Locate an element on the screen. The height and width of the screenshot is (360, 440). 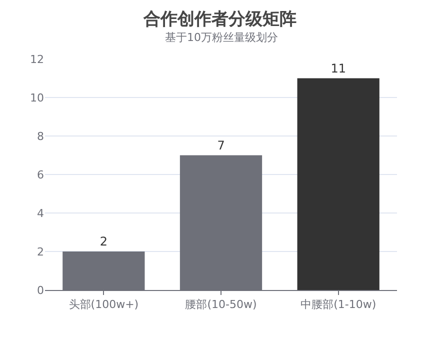
data-label: 11 is located at coordinates (338, 68).